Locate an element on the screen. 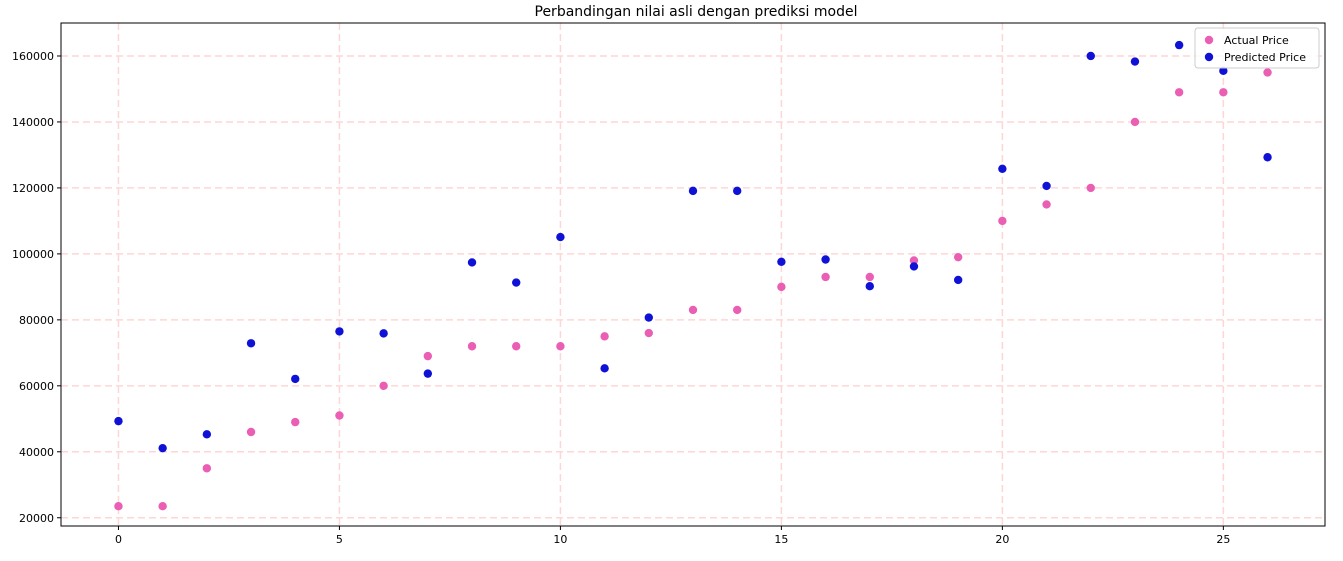  y-tick-label: 160000 is located at coordinates (33, 56).